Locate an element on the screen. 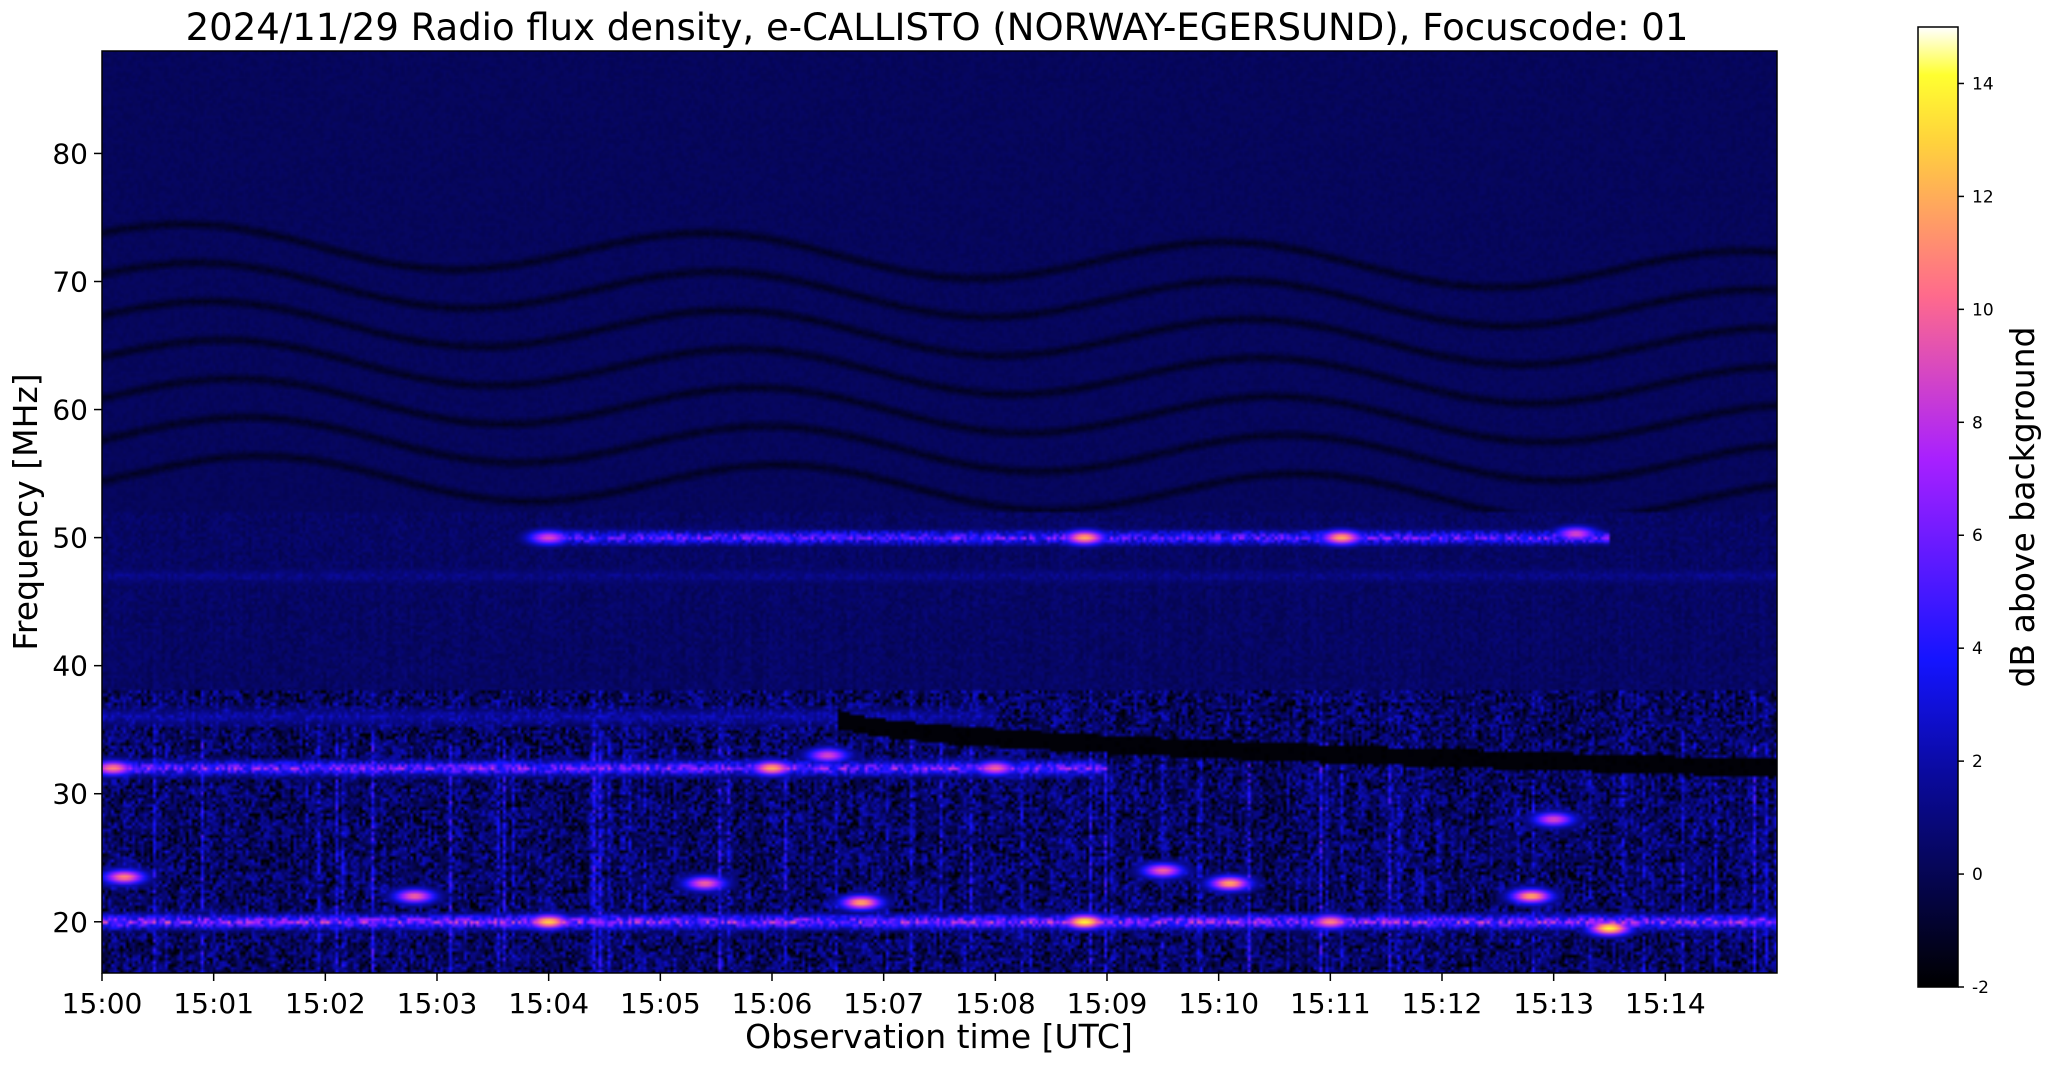  y-tick-label: 20 is located at coordinates (70, 922).